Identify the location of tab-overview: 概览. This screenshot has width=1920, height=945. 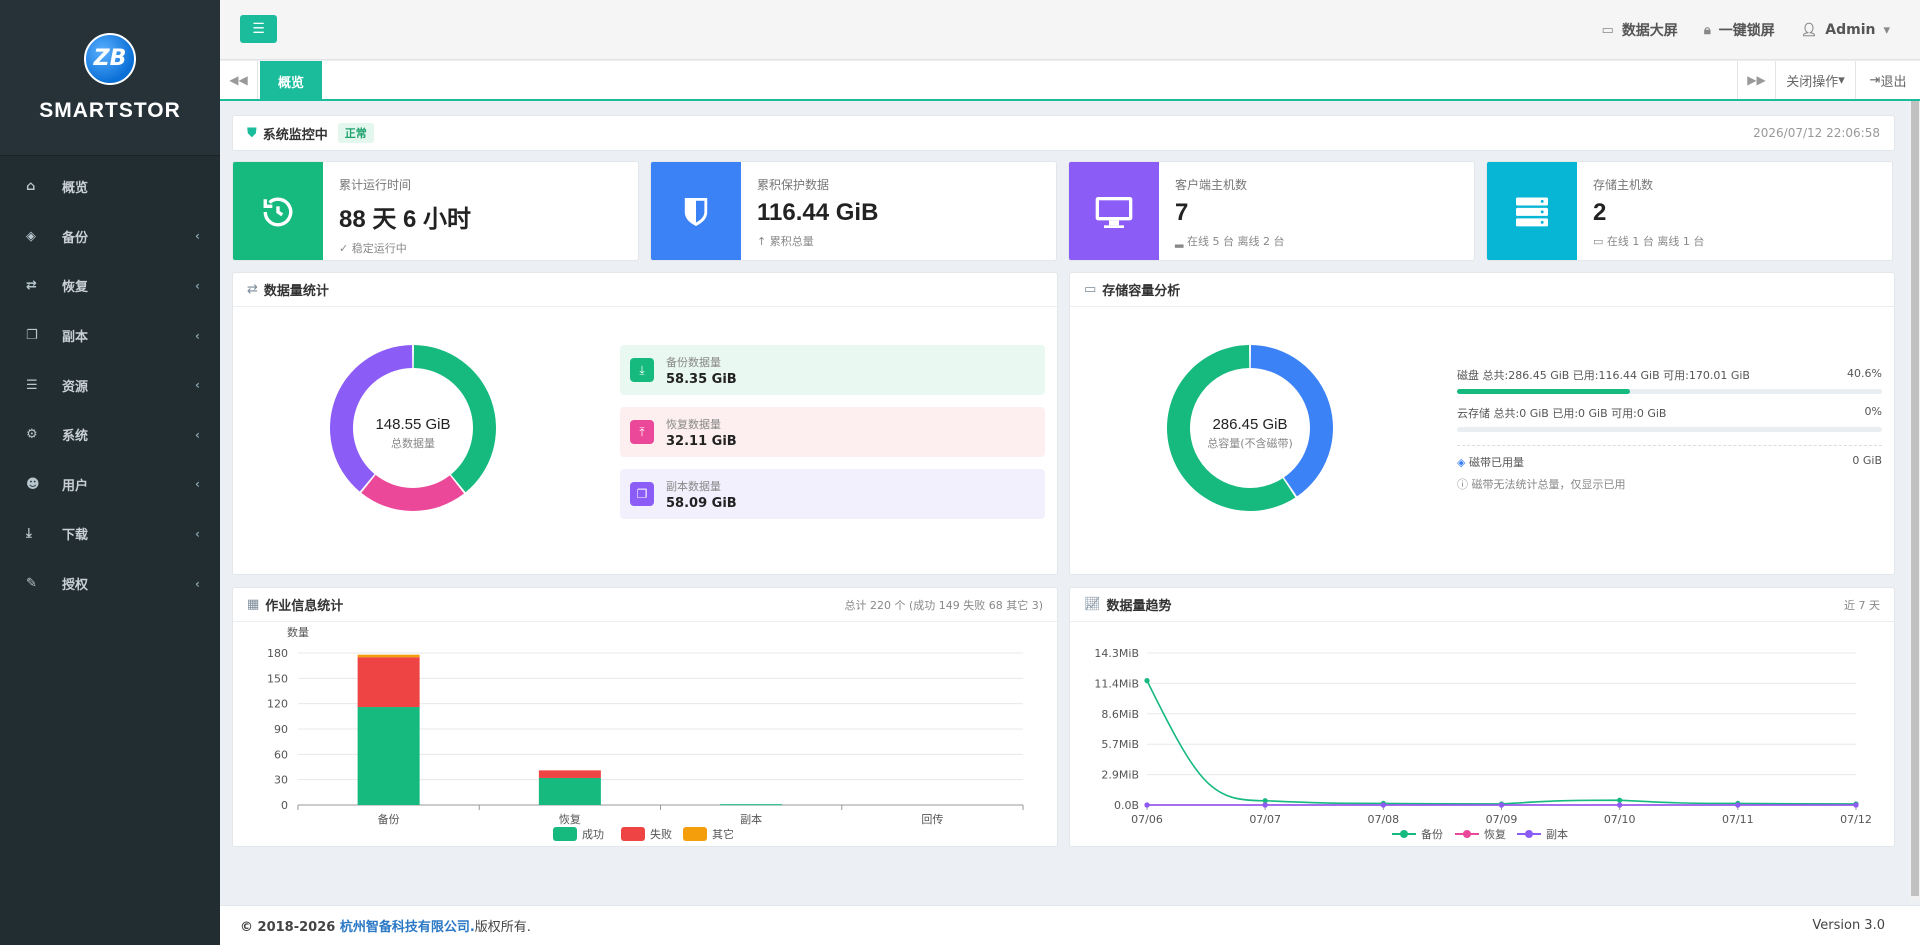
(291, 81).